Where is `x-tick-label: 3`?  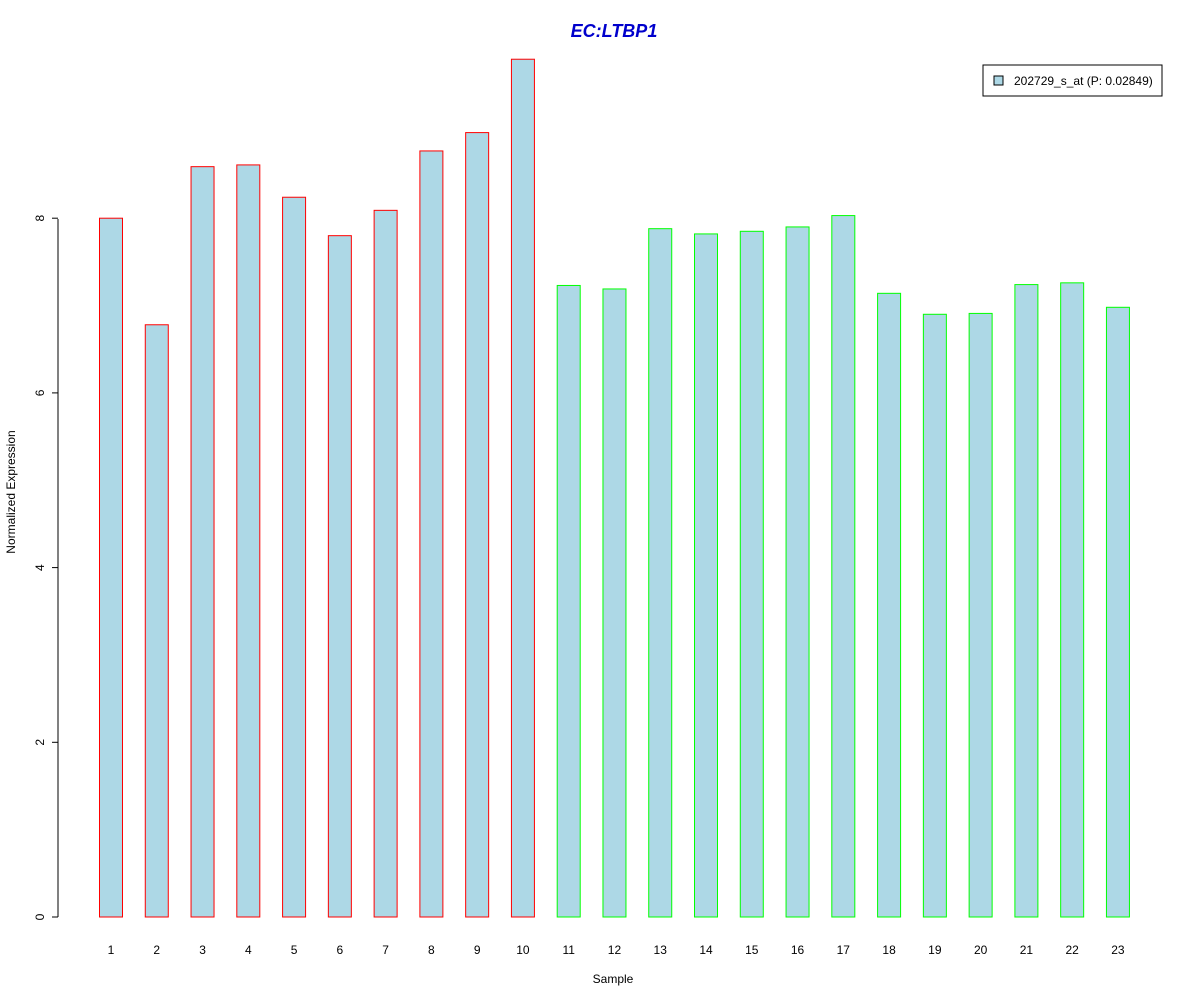 x-tick-label: 3 is located at coordinates (202, 950).